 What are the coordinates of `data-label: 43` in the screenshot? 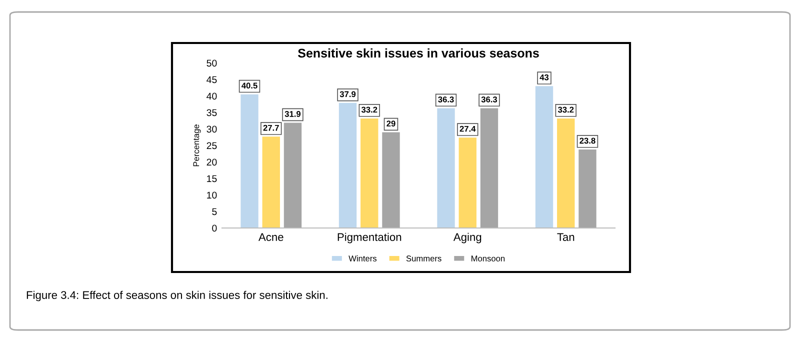 It's located at (544, 77).